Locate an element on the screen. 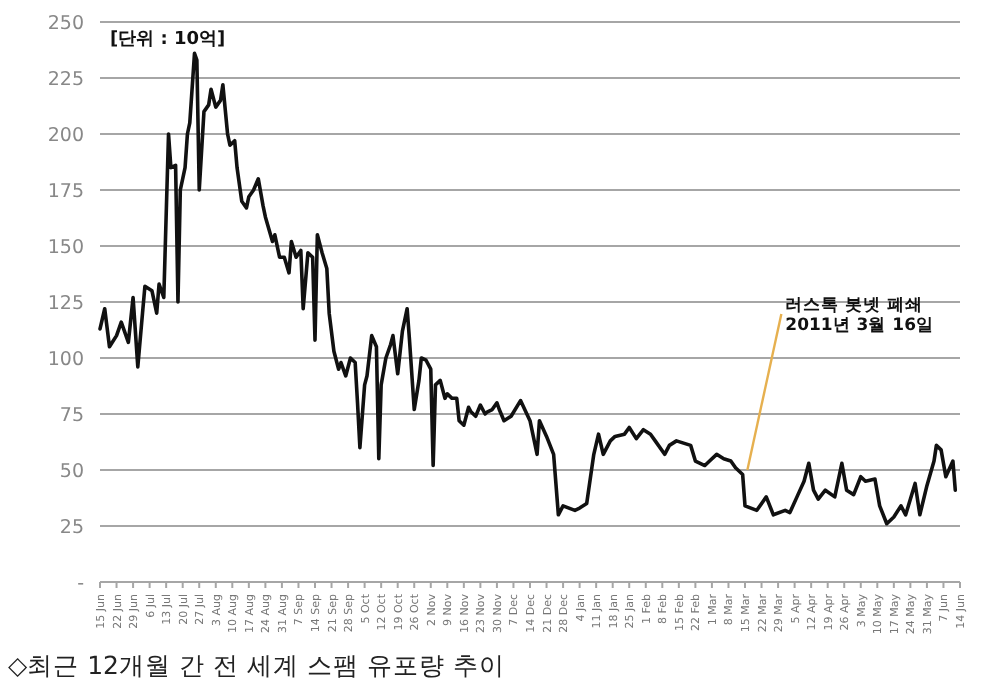  y-tick-label: 225 is located at coordinates (65, 80).